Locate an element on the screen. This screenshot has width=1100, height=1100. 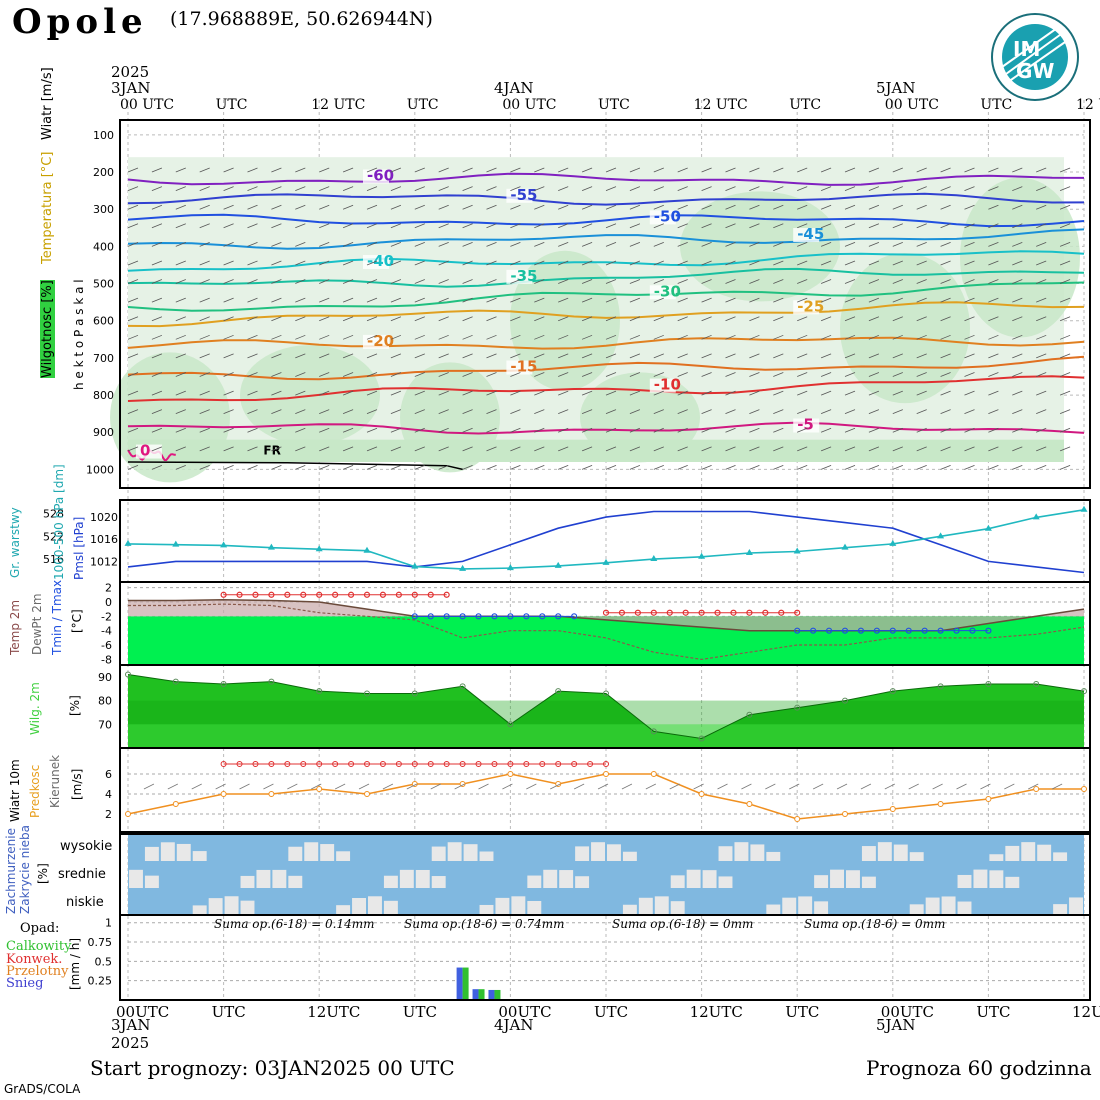
humidity-low-band is located at coordinates (596, 450).